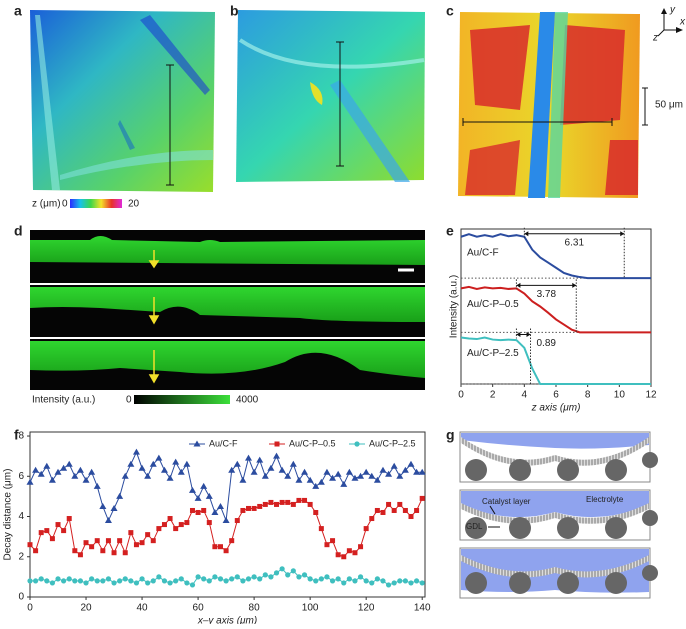 The image size is (686, 629). Describe the element at coordinates (30, 608) in the screenshot. I see `x-tick-label: 0` at that location.